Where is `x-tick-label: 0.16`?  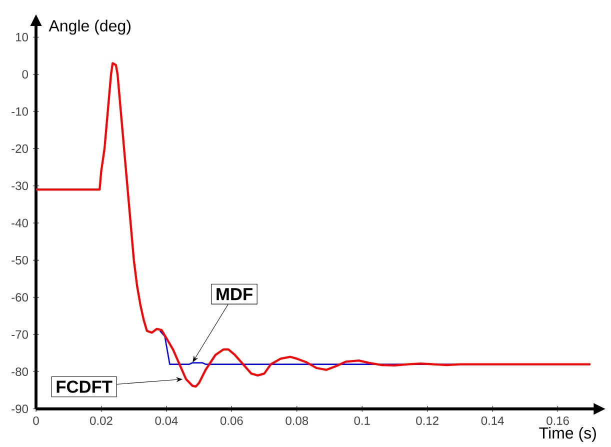 x-tick-label: 0.16 is located at coordinates (557, 421).